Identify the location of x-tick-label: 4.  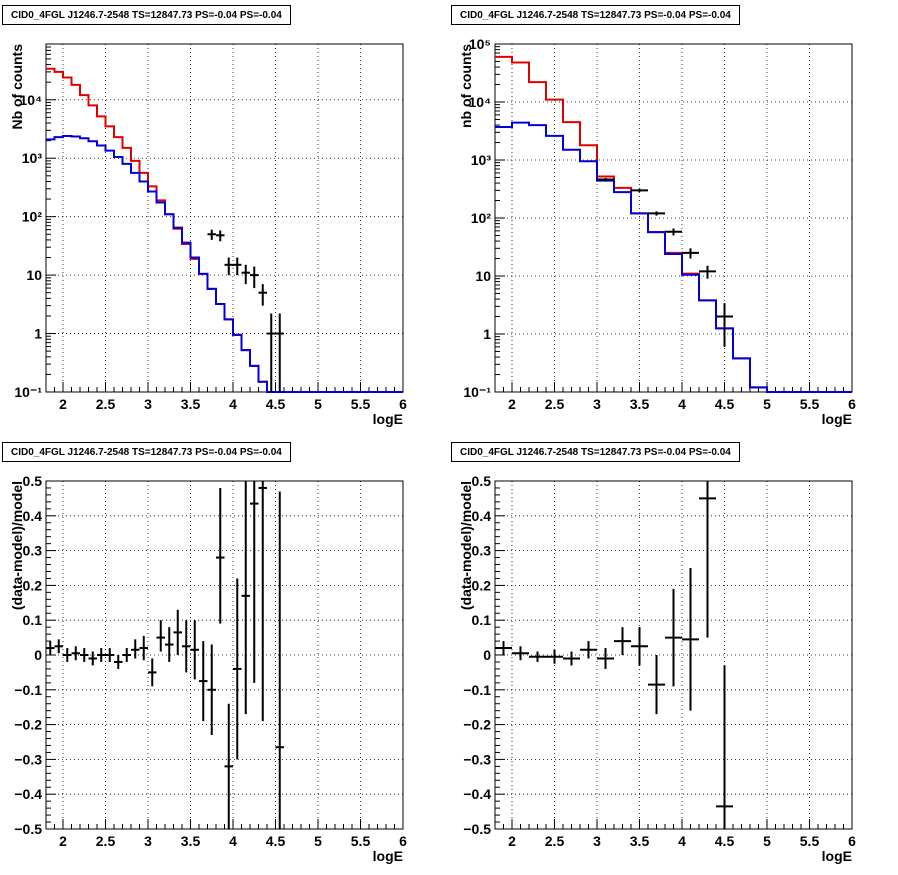
(682, 404).